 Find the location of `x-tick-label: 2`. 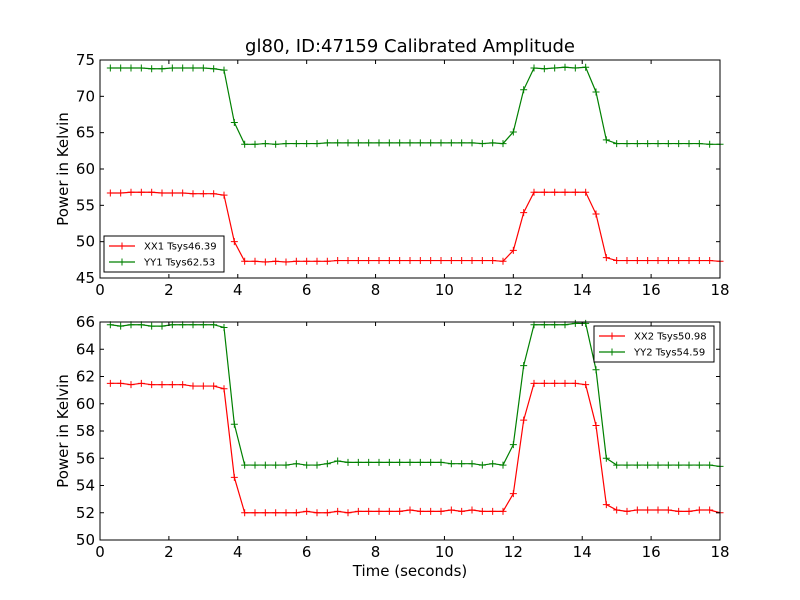

x-tick-label: 2 is located at coordinates (169, 552).